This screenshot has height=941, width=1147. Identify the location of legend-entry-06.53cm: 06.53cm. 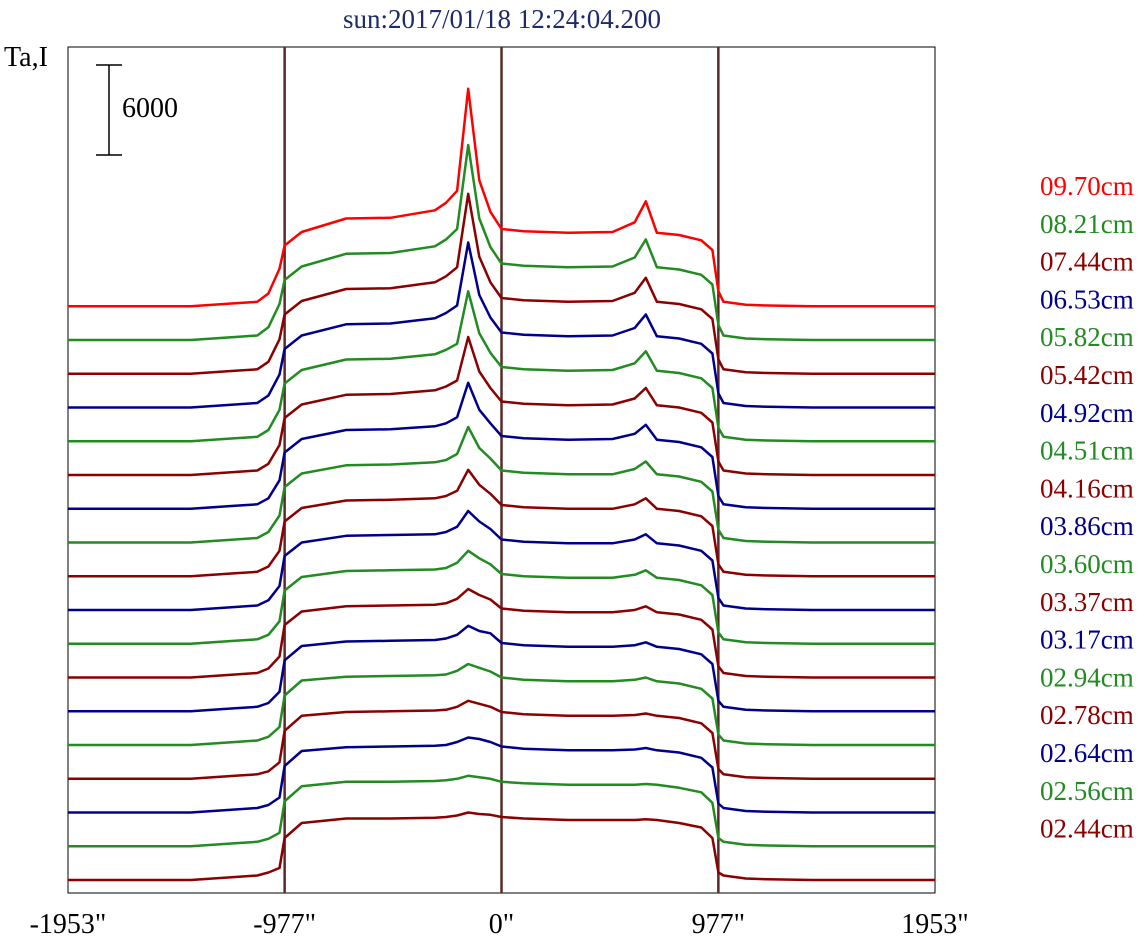
(1087, 299).